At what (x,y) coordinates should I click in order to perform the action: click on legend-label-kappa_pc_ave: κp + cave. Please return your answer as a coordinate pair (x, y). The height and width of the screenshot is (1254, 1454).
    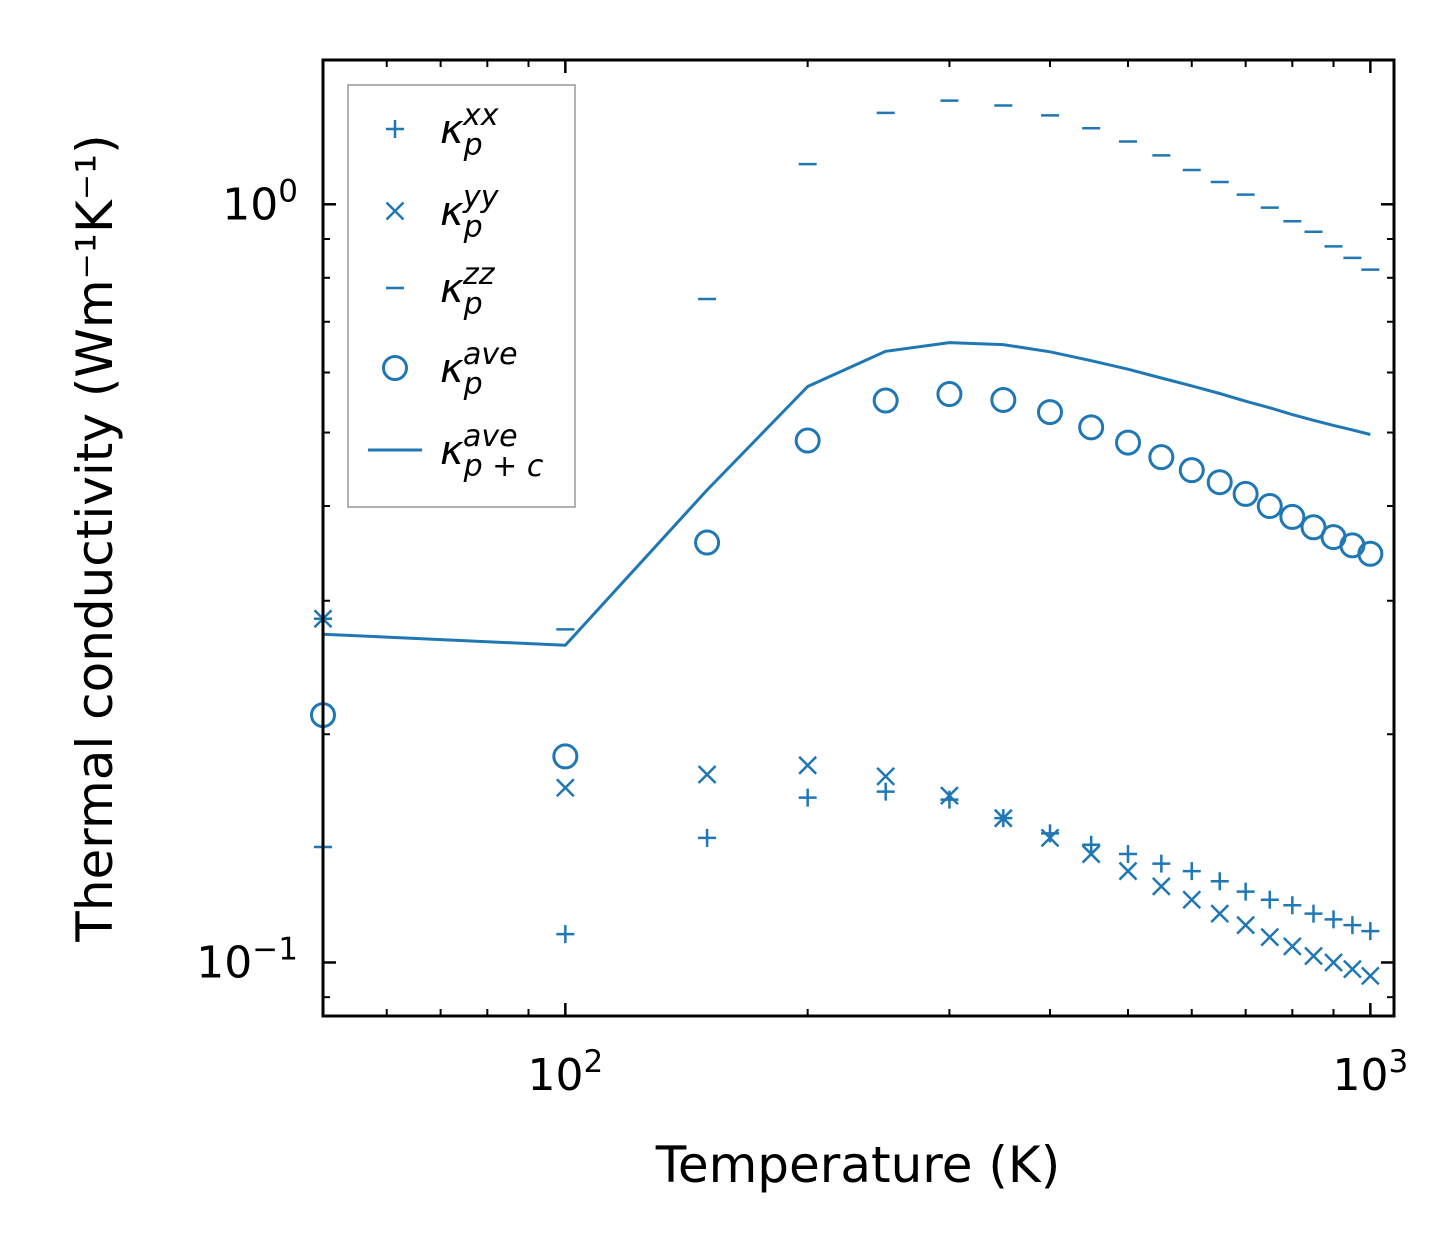
    Looking at the image, I should click on (492, 451).